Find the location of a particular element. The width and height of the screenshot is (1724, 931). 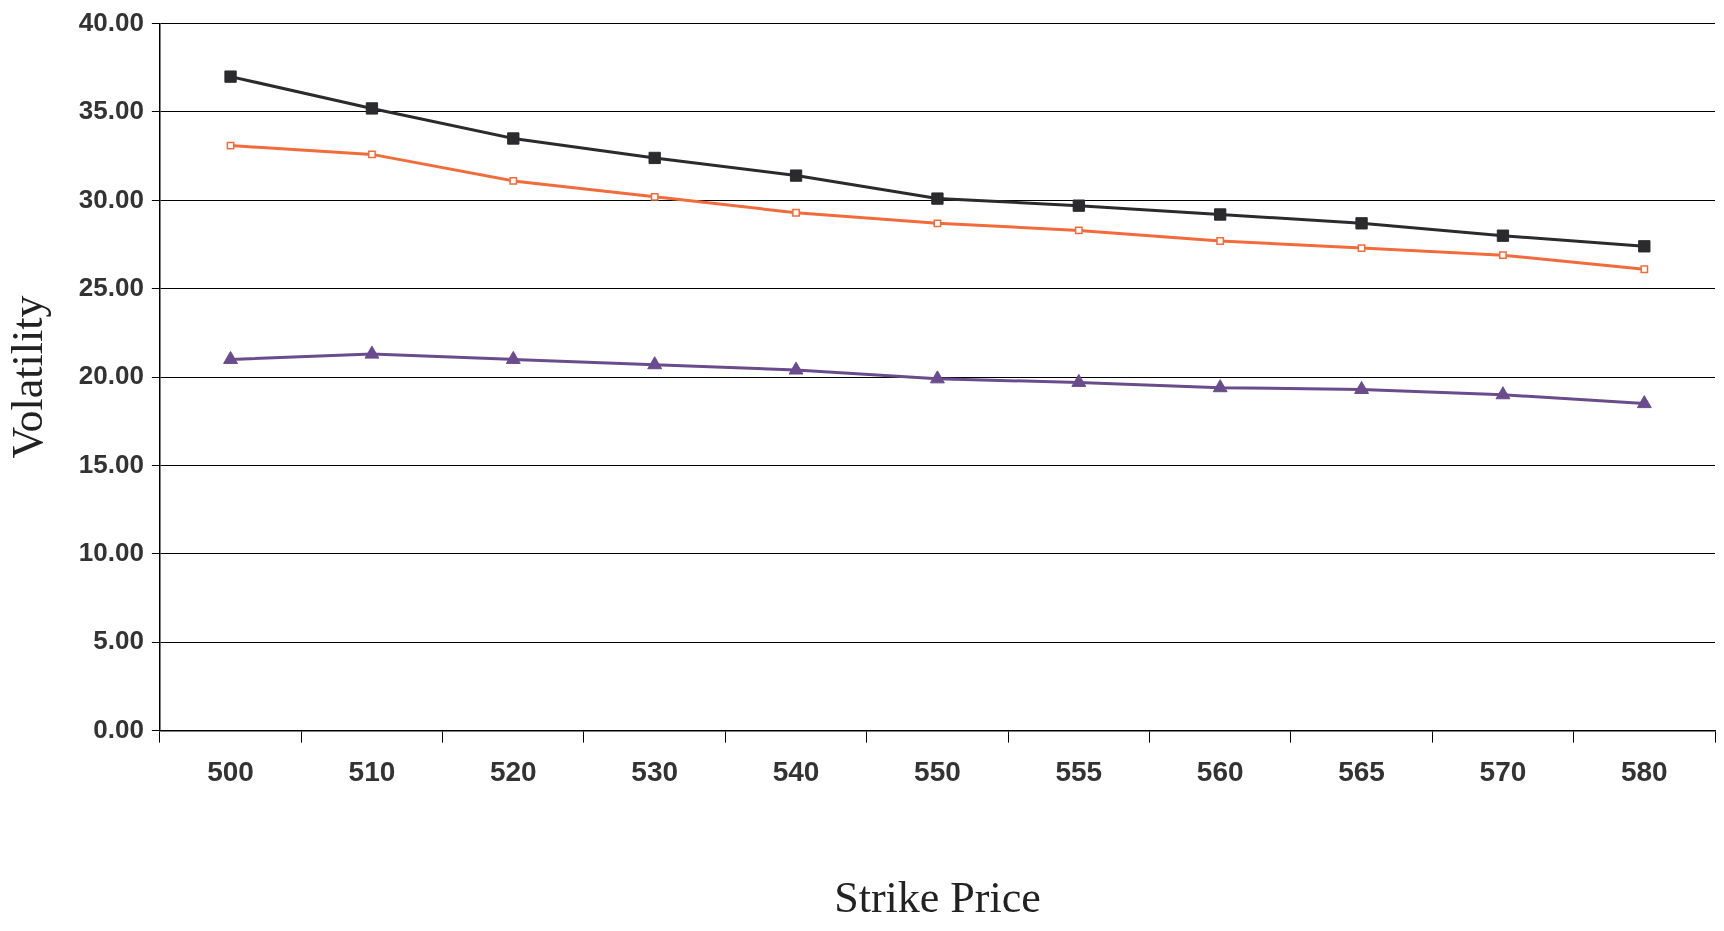

y-tick-label: 0.00 is located at coordinates (118, 728).